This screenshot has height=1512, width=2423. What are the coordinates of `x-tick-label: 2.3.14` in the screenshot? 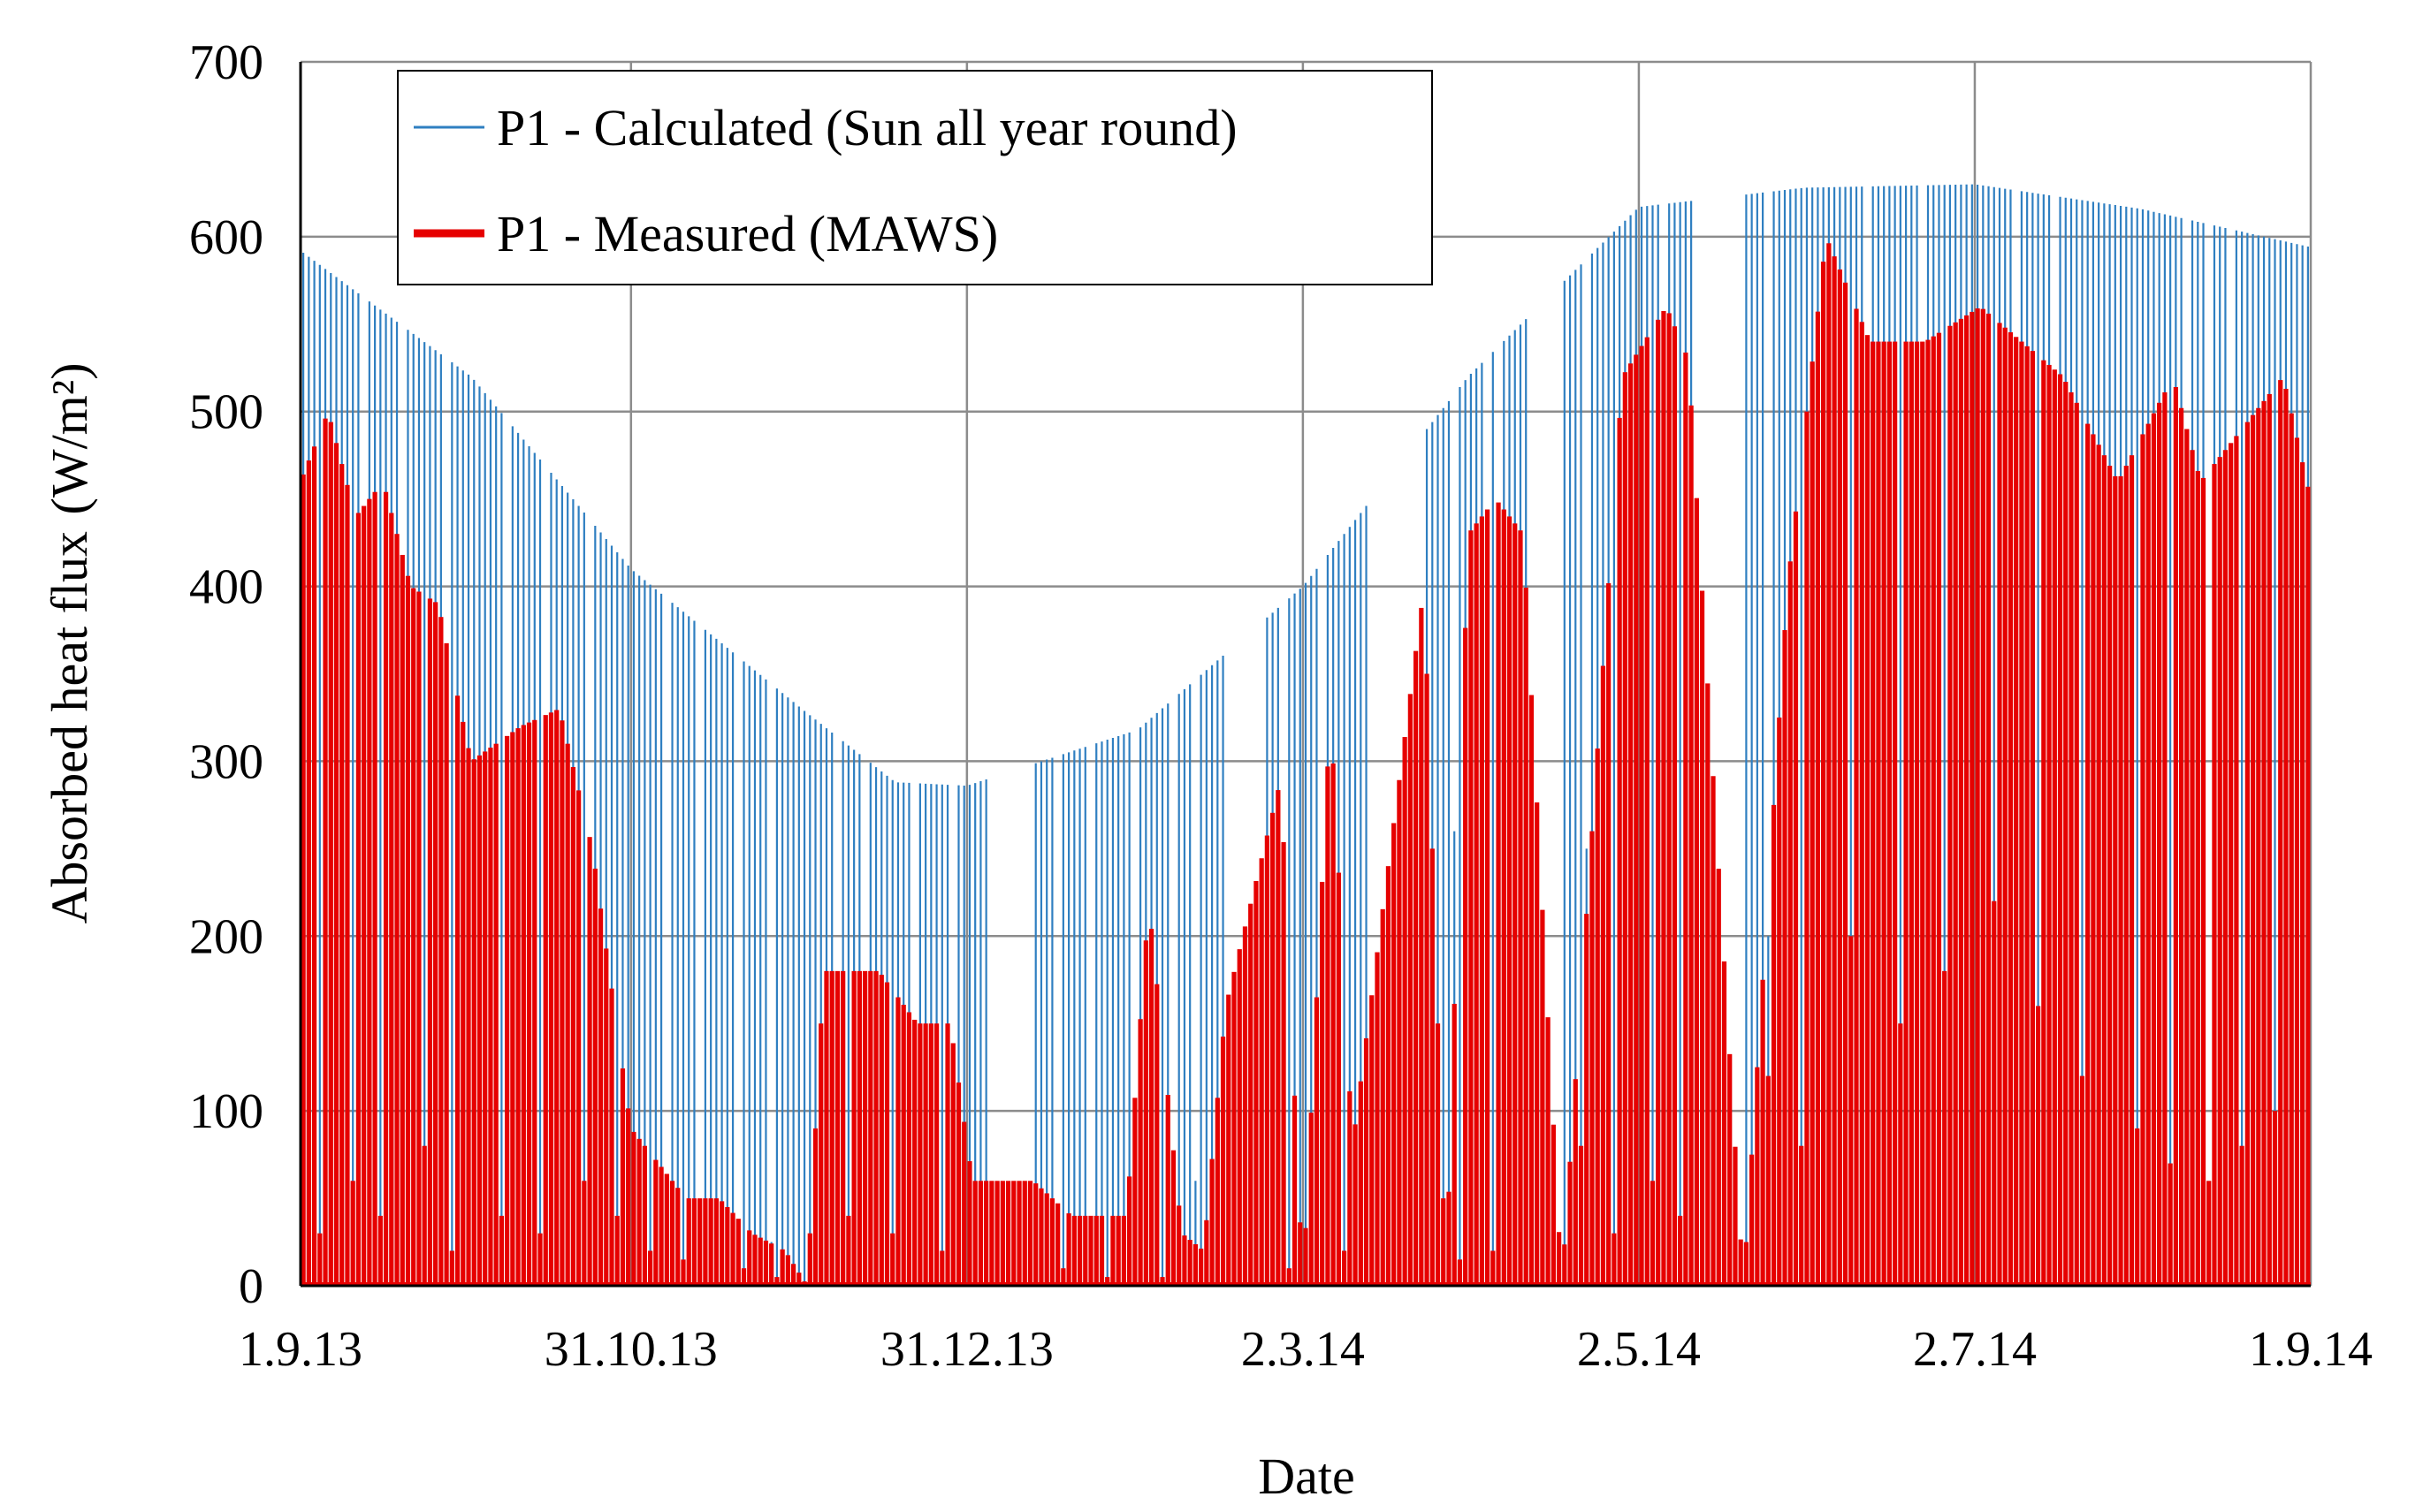 It's located at (1303, 1349).